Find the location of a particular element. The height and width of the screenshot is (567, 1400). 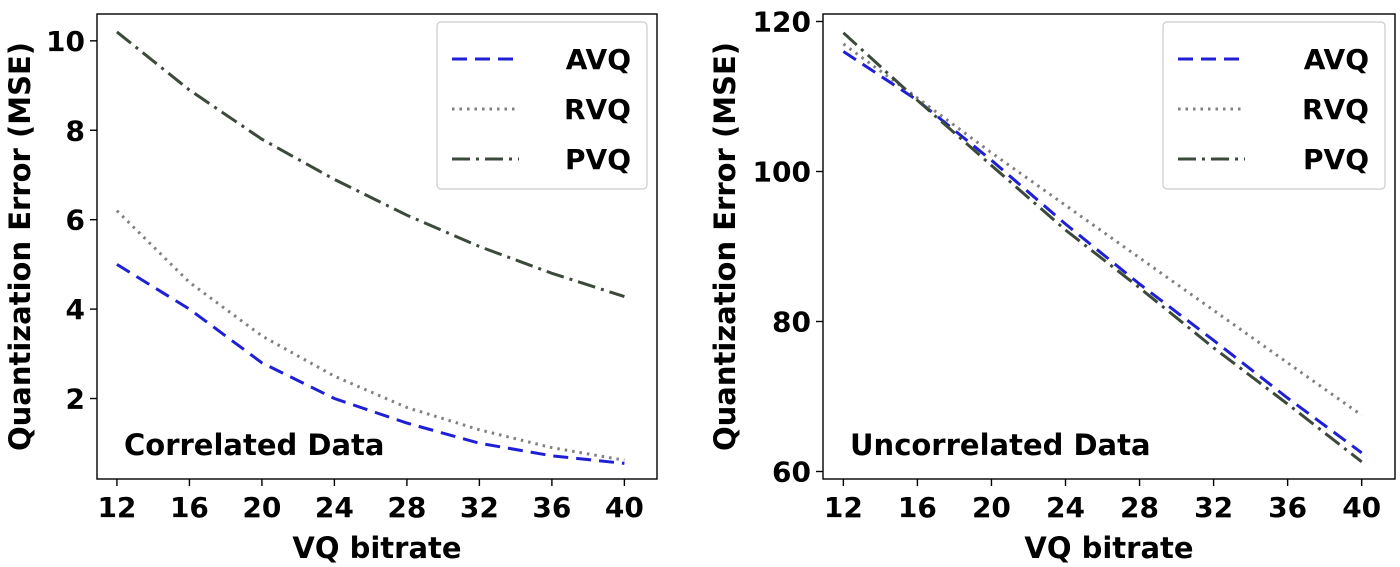

y-tick-label: 100 is located at coordinates (782, 172).